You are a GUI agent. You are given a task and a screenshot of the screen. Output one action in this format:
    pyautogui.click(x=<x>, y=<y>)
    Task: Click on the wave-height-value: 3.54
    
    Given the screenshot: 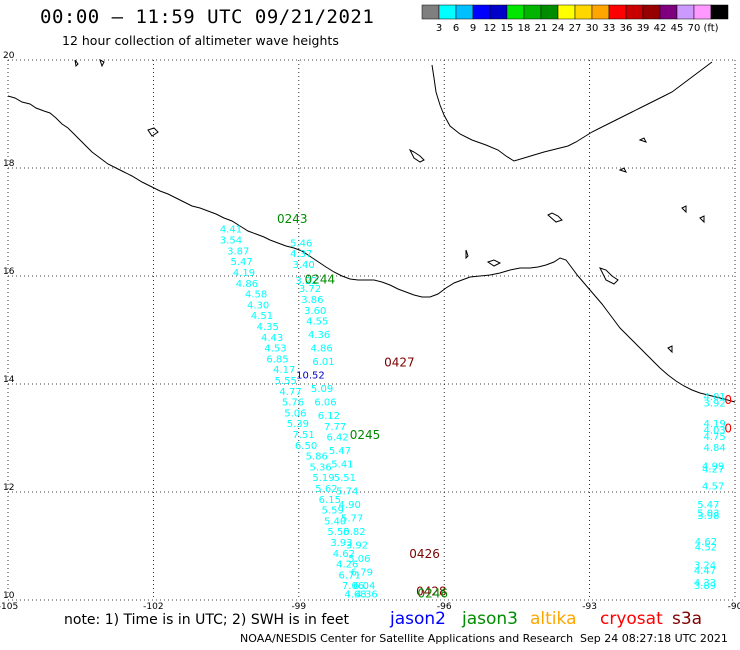 What is the action you would take?
    pyautogui.click(x=231, y=241)
    